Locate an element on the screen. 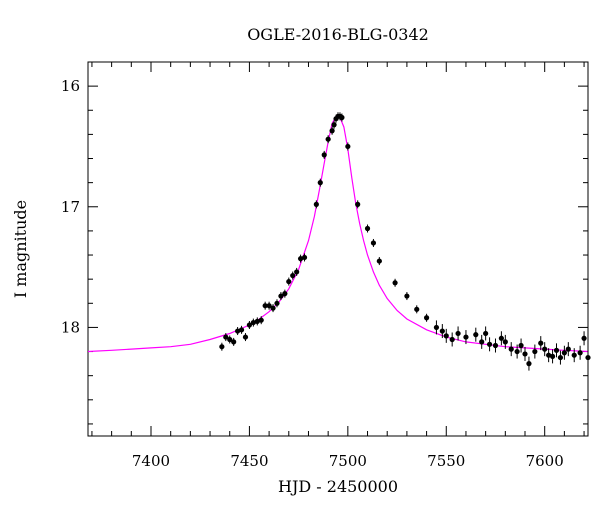 The height and width of the screenshot is (512, 600). x-tick-label: 7550 is located at coordinates (446, 461).